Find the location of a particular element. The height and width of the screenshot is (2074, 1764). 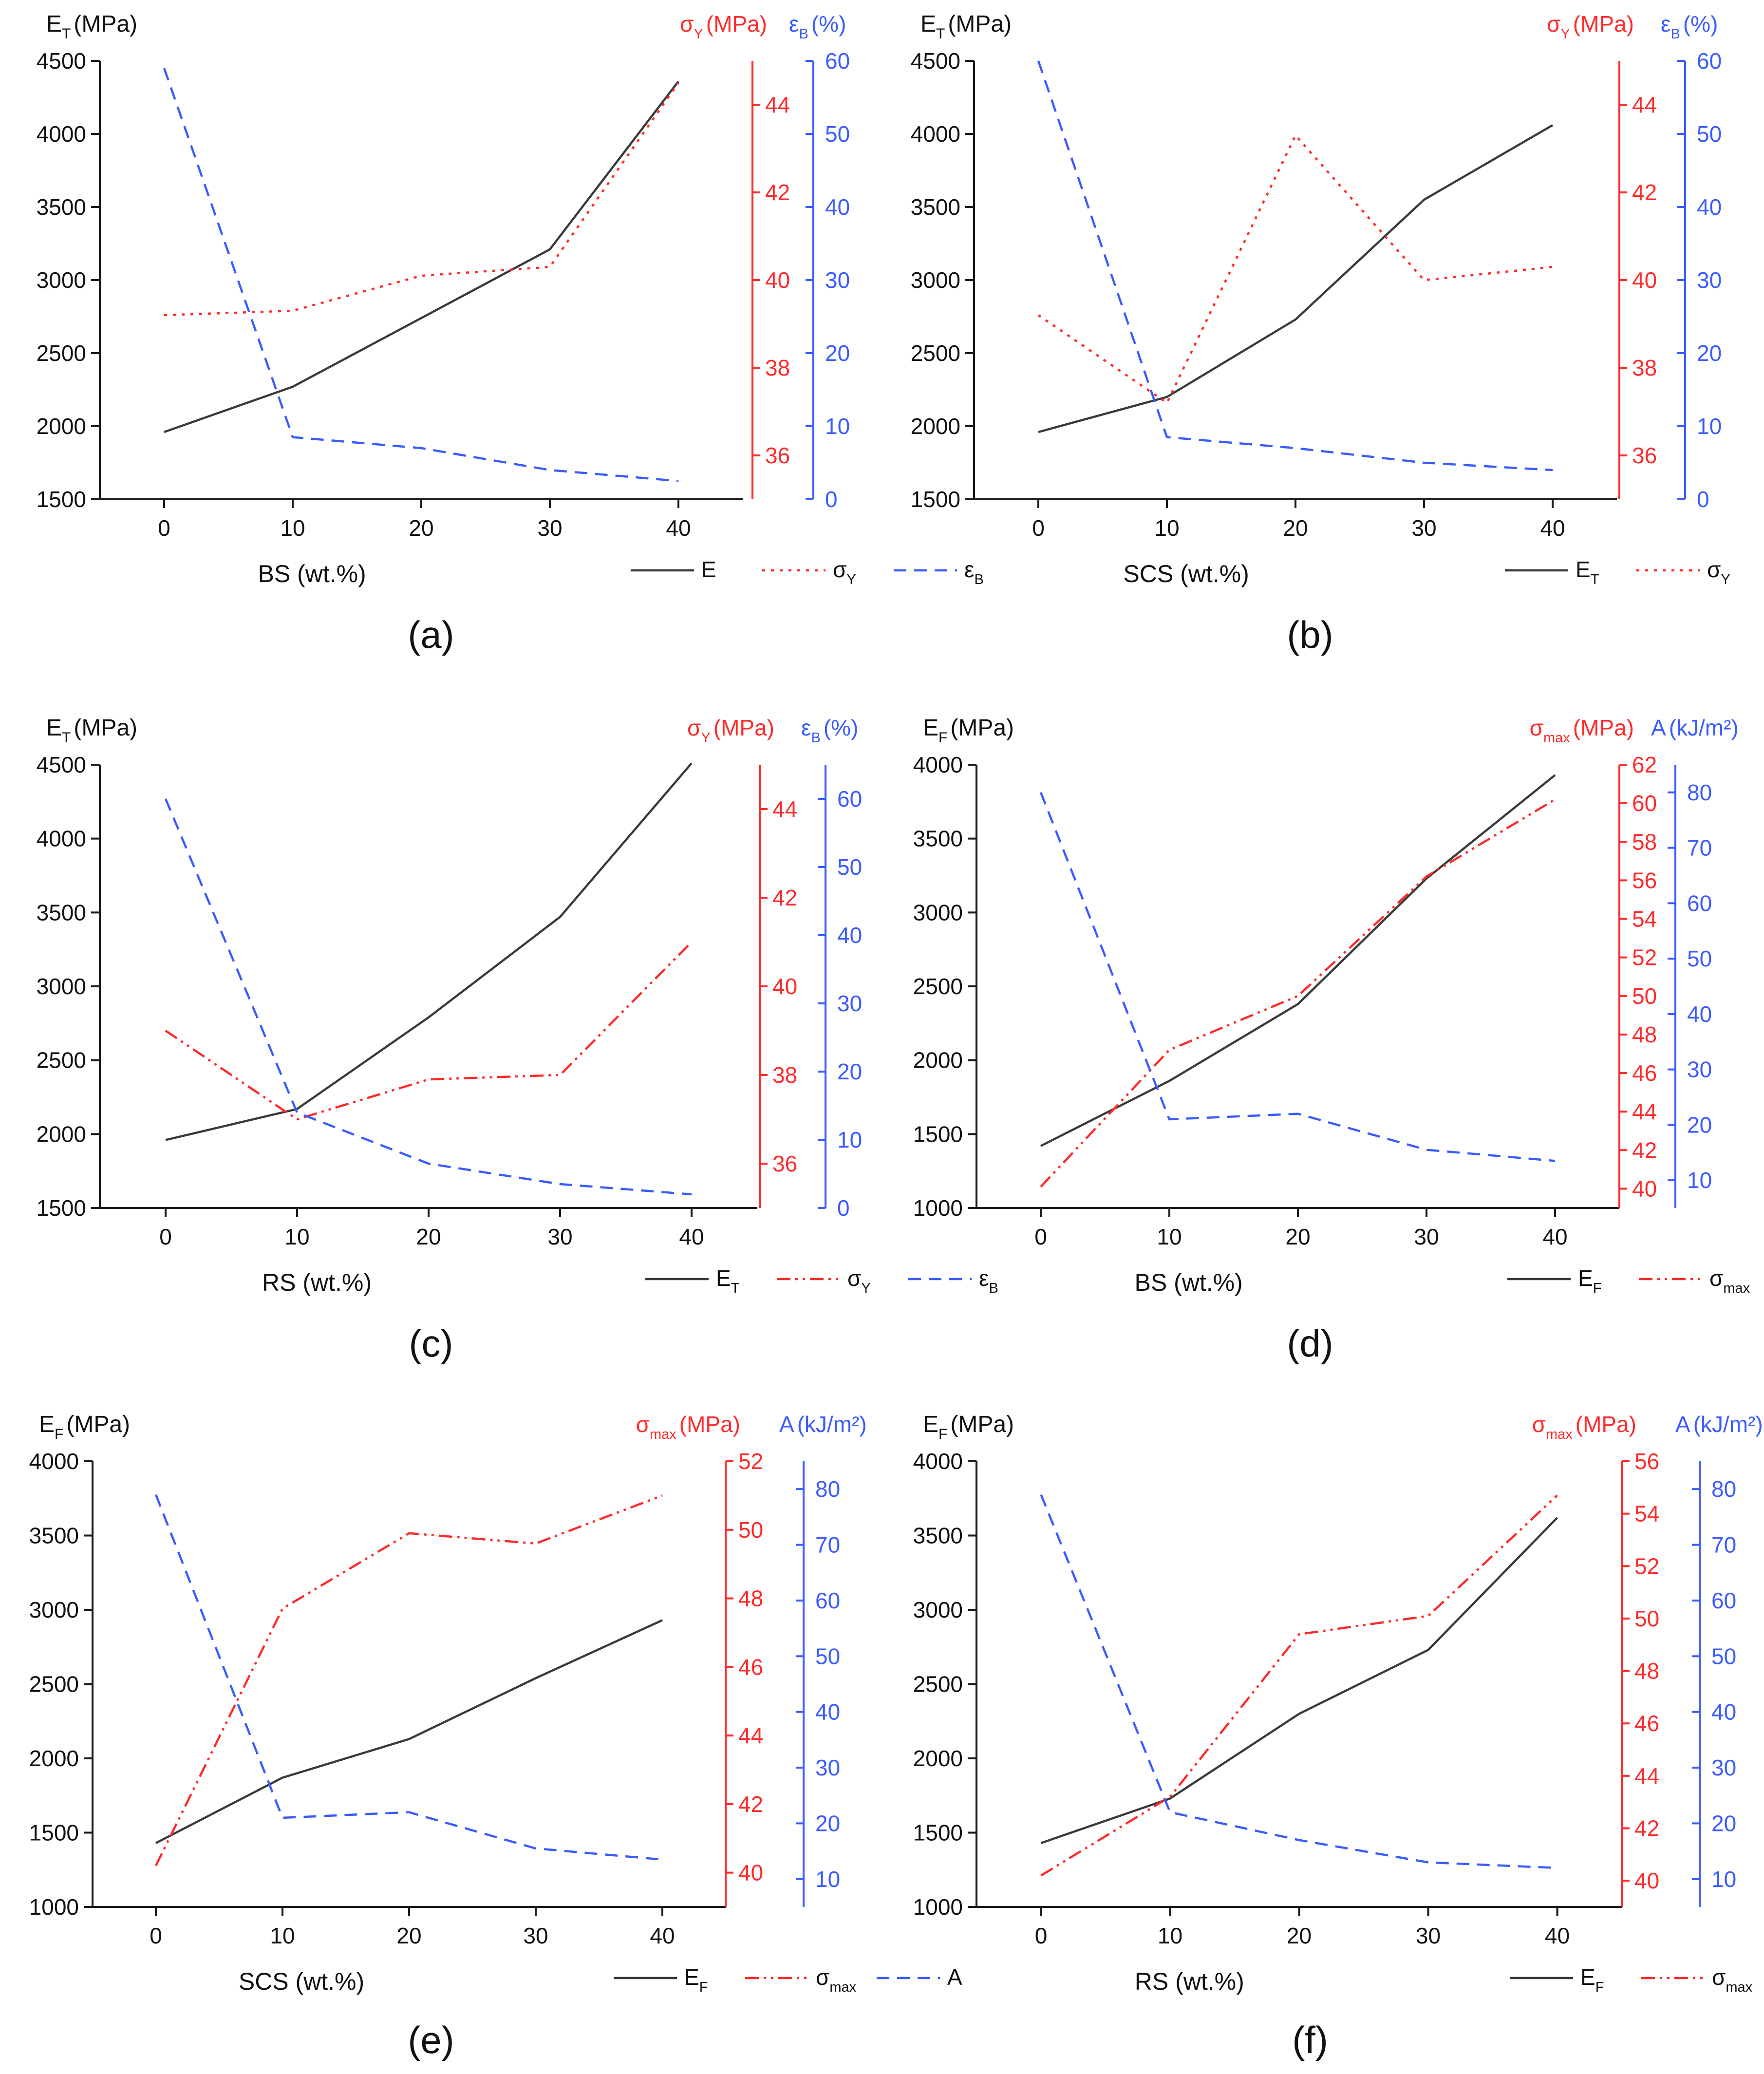

x-axis-label: BS (wt.%) is located at coordinates (312, 573).